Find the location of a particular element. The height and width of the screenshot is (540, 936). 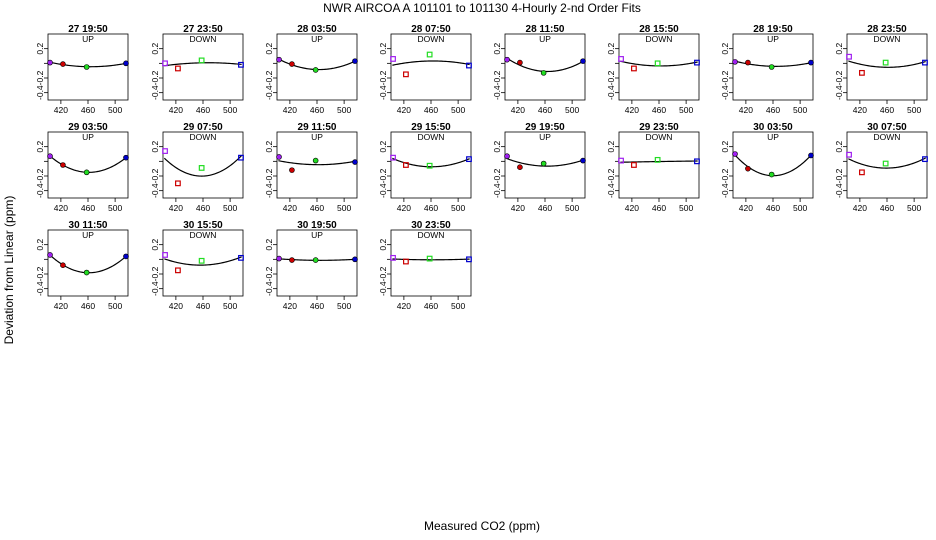

panel-title: 28 23:50 is located at coordinates (887, 29).